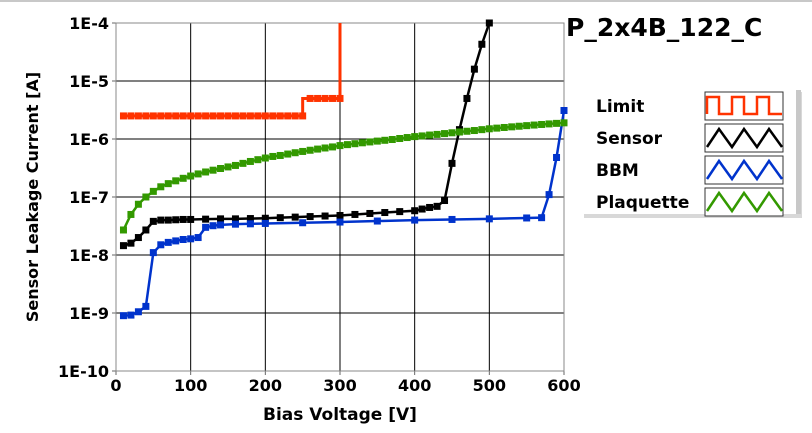 Image resolution: width=812 pixels, height=433 pixels. What do you see at coordinates (89, 313) in the screenshot?
I see `y-tick-label: 1E-9` at bounding box center [89, 313].